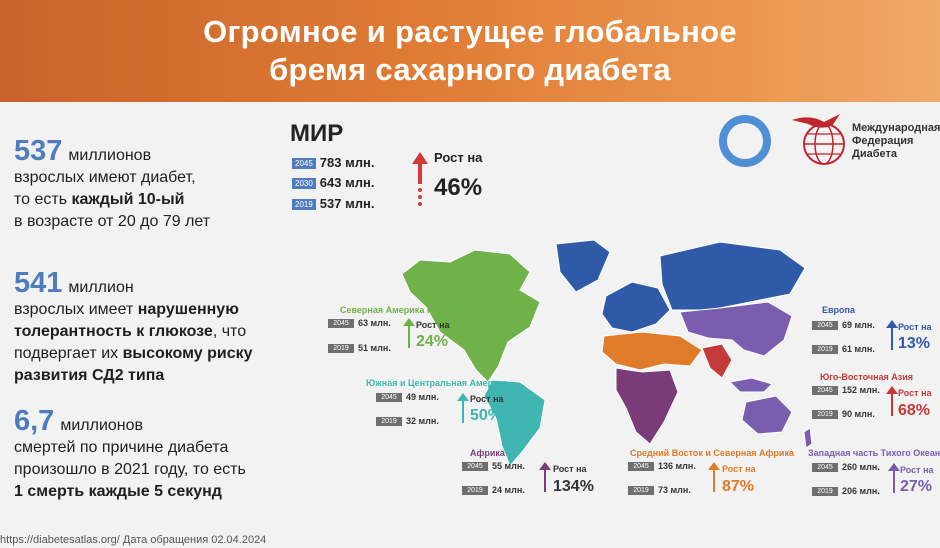  Describe the element at coordinates (914, 343) in the screenshot. I see `region-eu-growth: 13%` at that location.